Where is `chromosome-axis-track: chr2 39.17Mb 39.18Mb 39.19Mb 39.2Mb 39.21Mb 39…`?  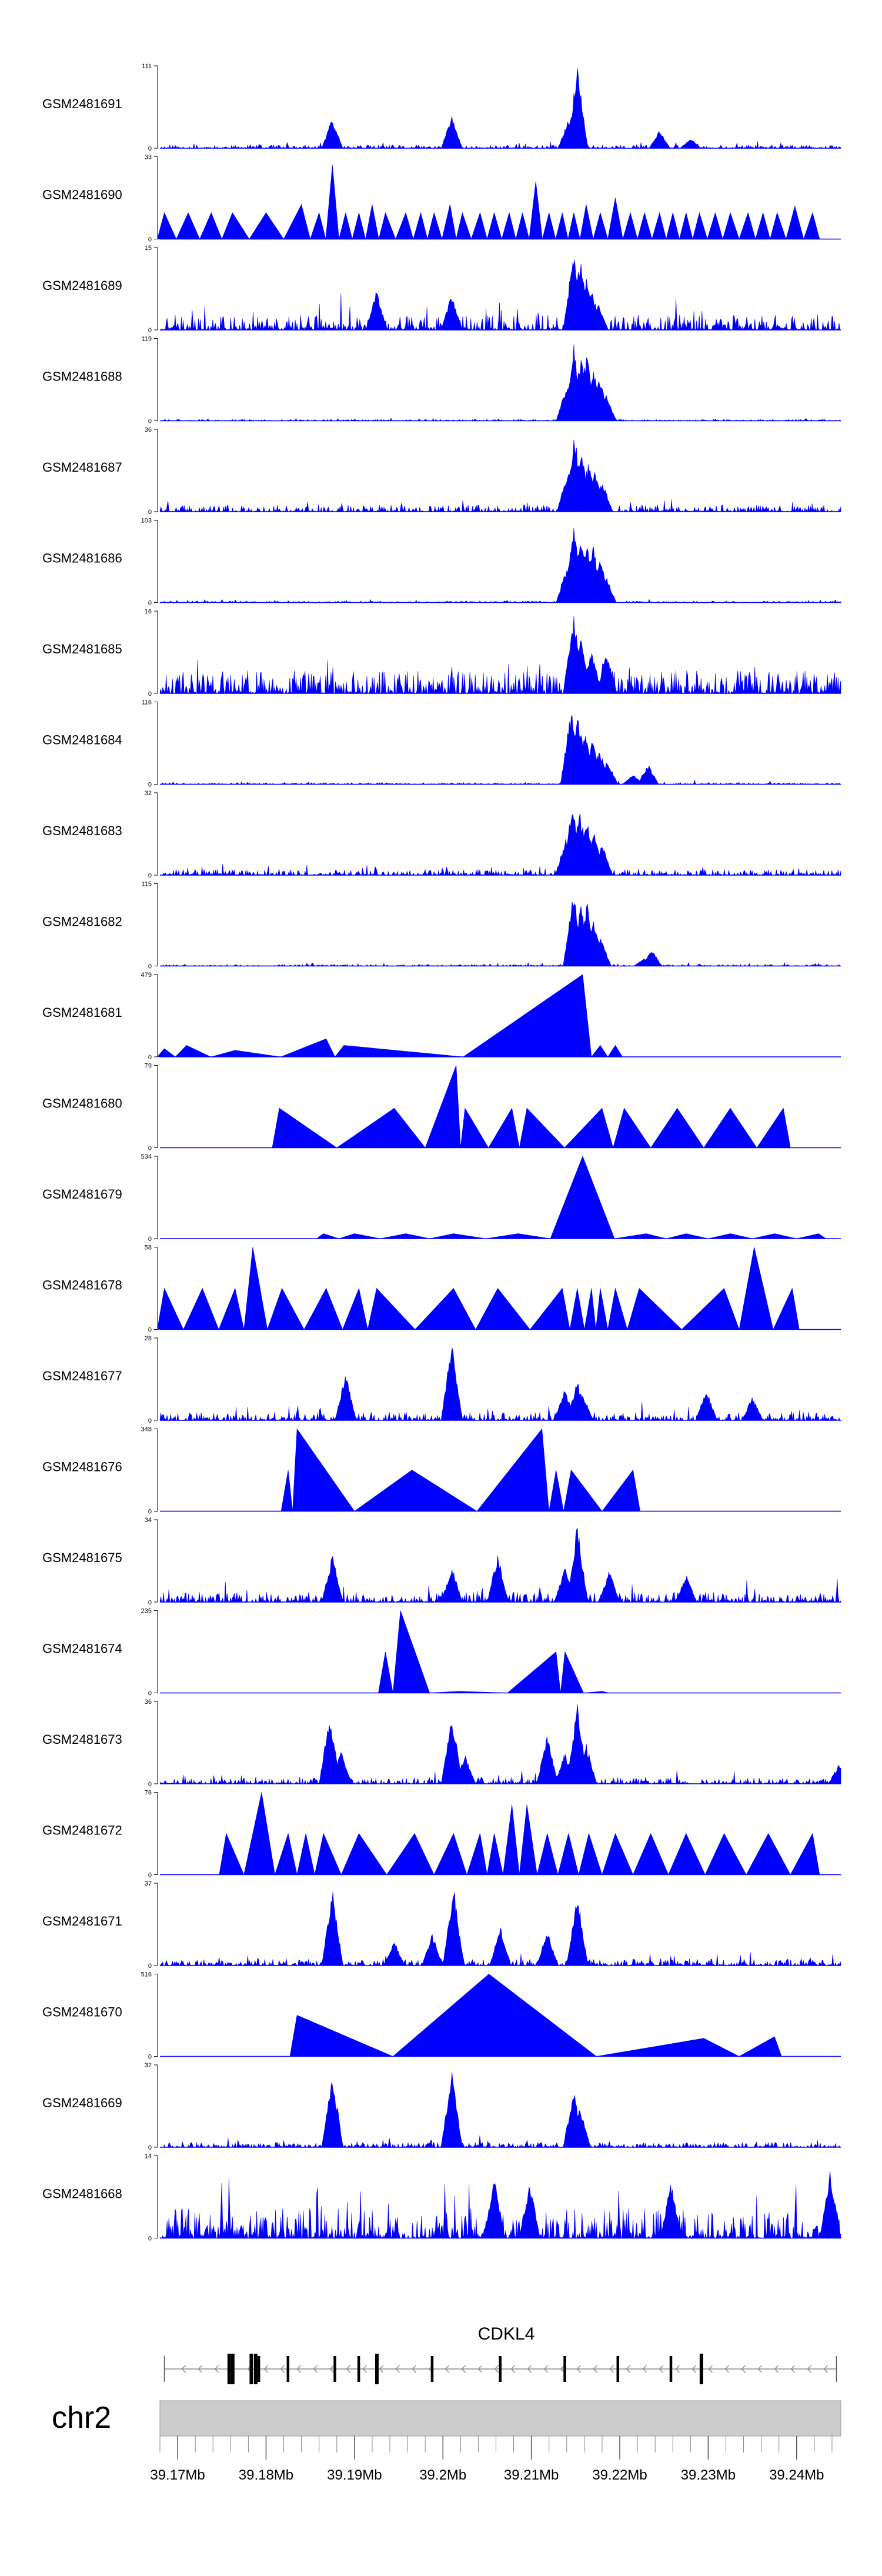
chromosome-axis-track: chr2 39.17Mb 39.18Mb 39.19Mb 39.2Mb 39.21Mb 39… is located at coordinates (446, 2441).